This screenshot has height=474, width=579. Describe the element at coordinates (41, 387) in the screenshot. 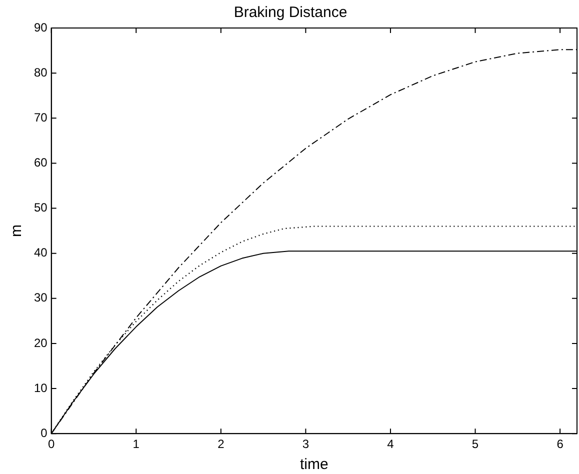

I see `y-tick-label: 10` at that location.